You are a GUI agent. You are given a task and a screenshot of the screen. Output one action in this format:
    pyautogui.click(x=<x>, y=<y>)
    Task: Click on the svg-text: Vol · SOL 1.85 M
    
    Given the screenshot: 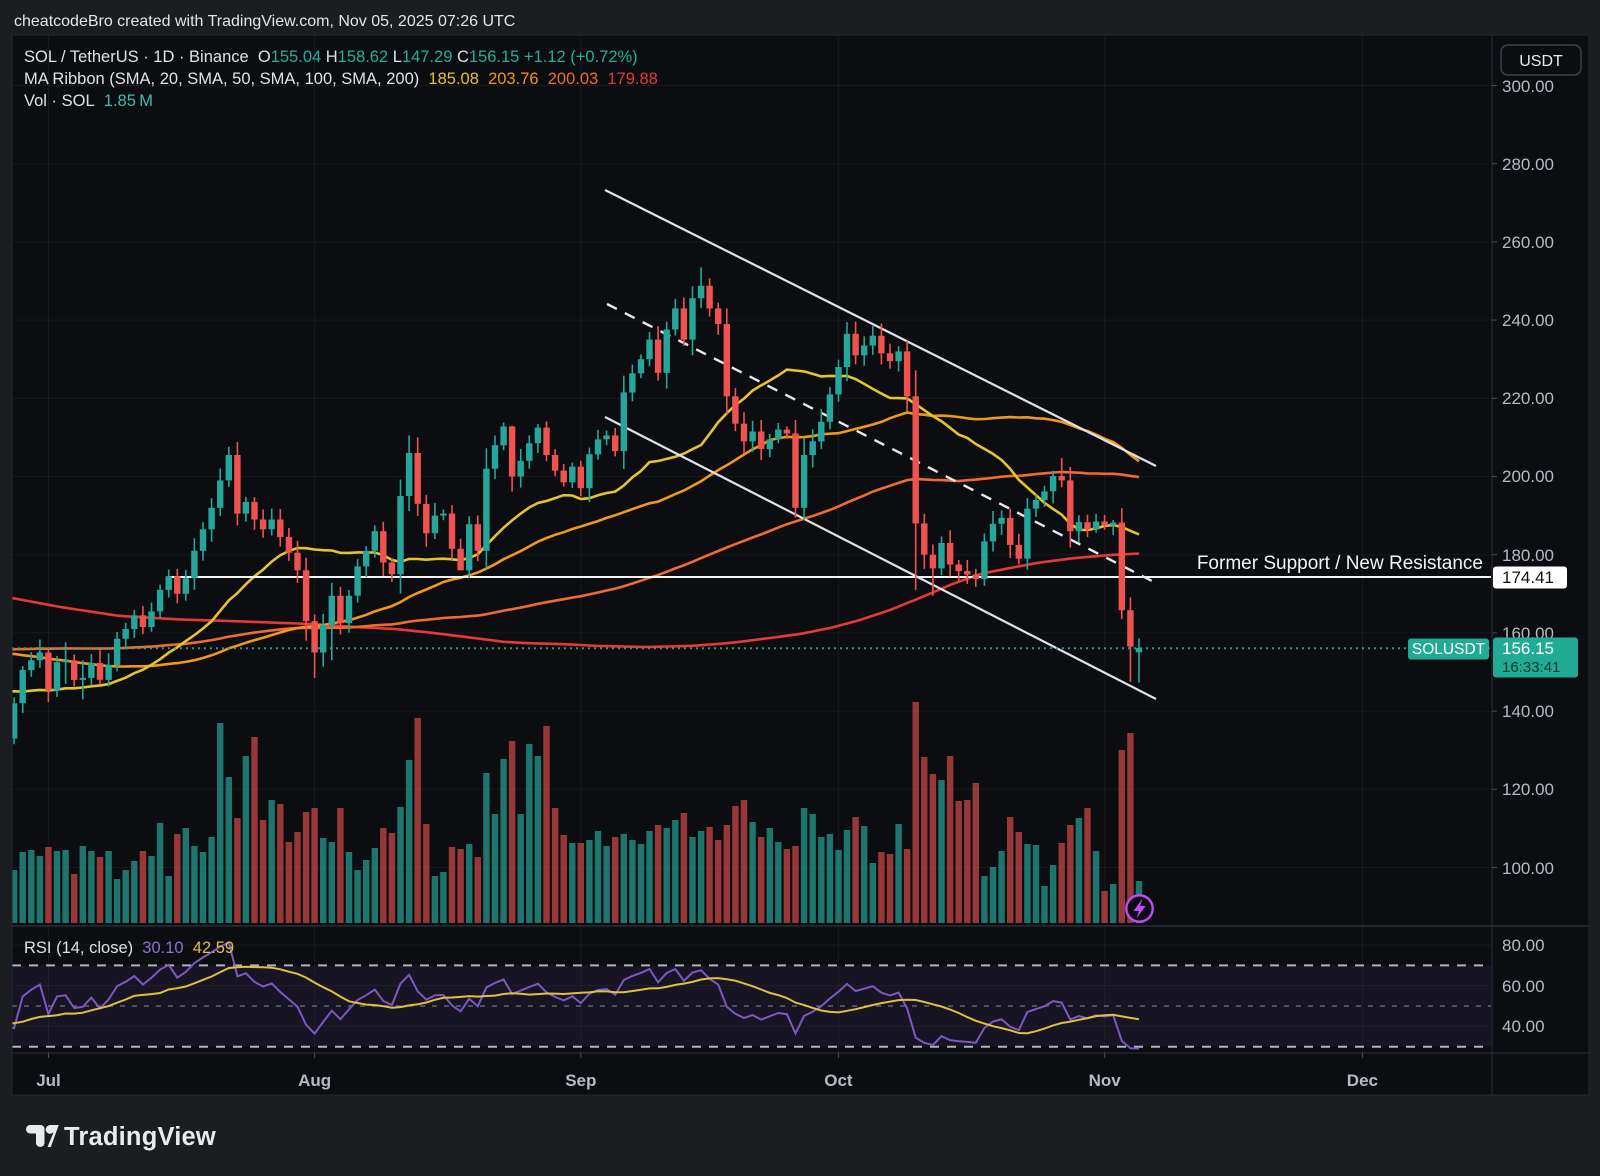 What is the action you would take?
    pyautogui.click(x=88, y=101)
    